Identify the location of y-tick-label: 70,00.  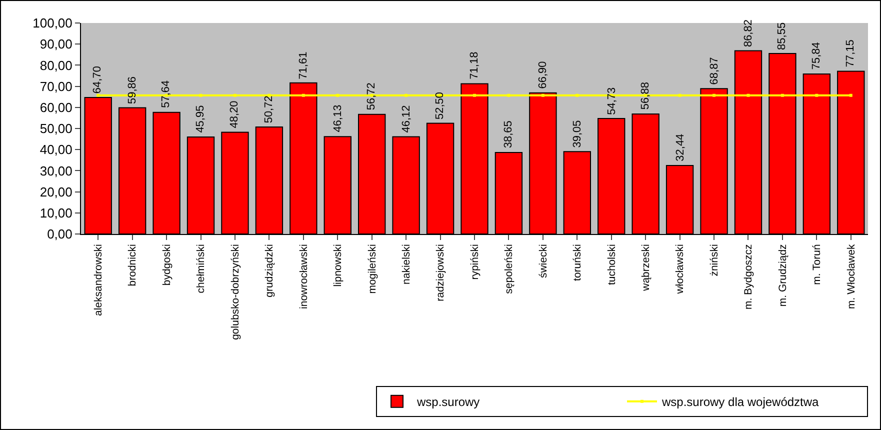
(56, 86).